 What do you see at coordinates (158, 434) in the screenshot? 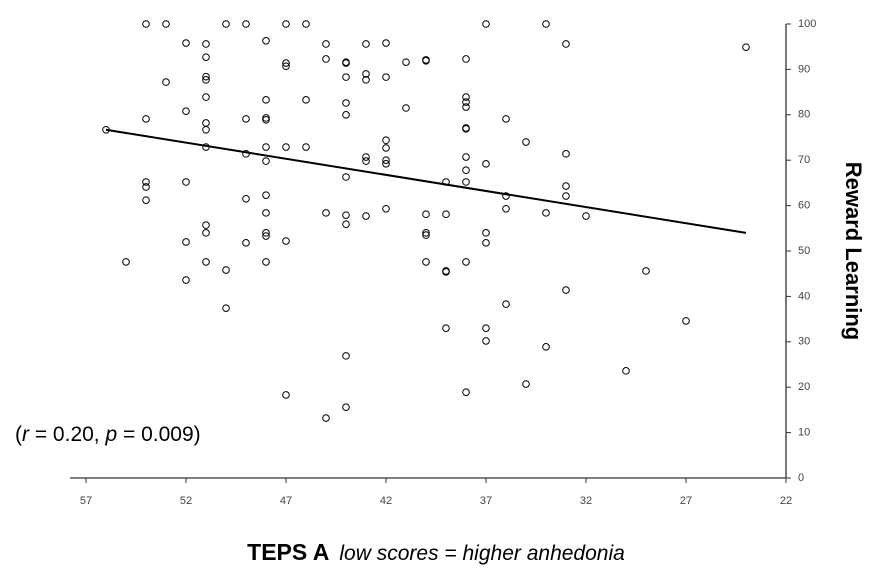
I see `annotation-part: = 0.009)` at bounding box center [158, 434].